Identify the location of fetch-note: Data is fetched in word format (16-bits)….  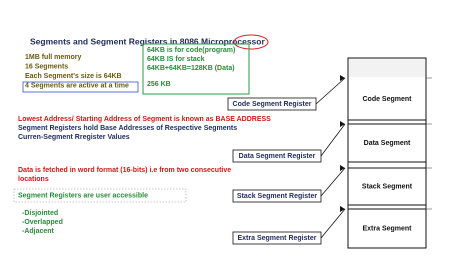
(124, 170).